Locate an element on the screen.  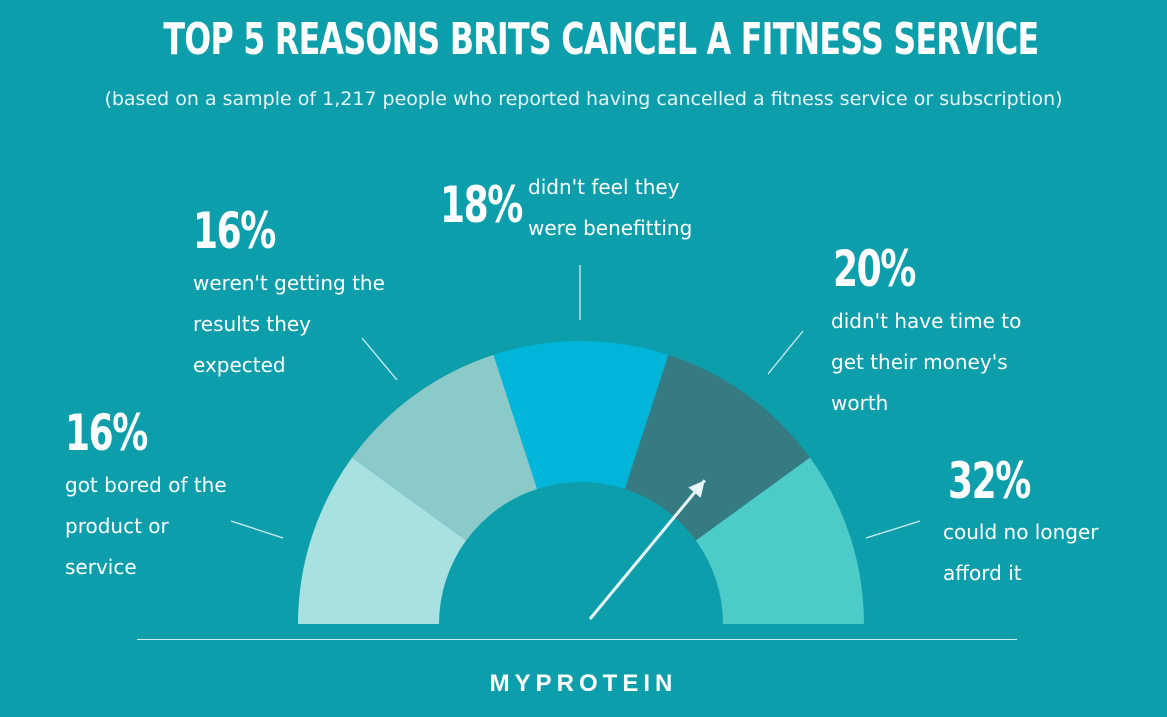
gauge-segment-results is located at coordinates (445, 447).